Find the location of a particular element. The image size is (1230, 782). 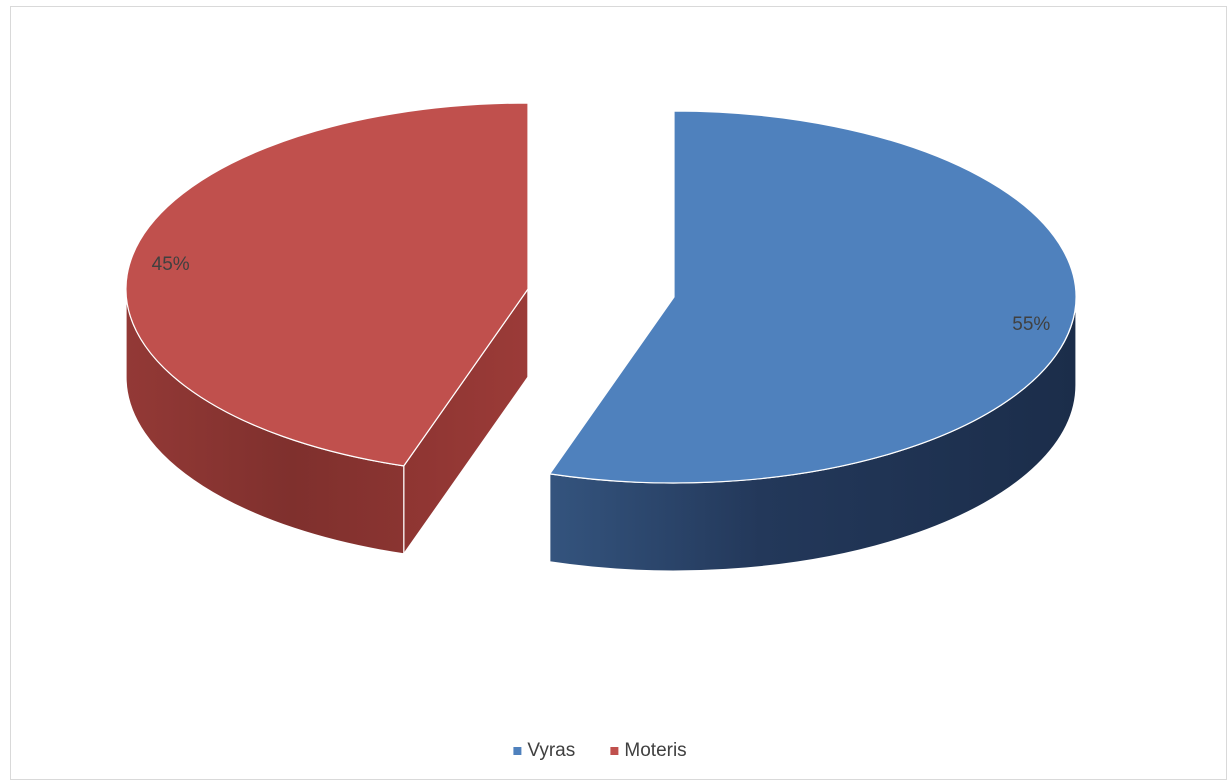

legend-label: Moteris is located at coordinates (655, 750).